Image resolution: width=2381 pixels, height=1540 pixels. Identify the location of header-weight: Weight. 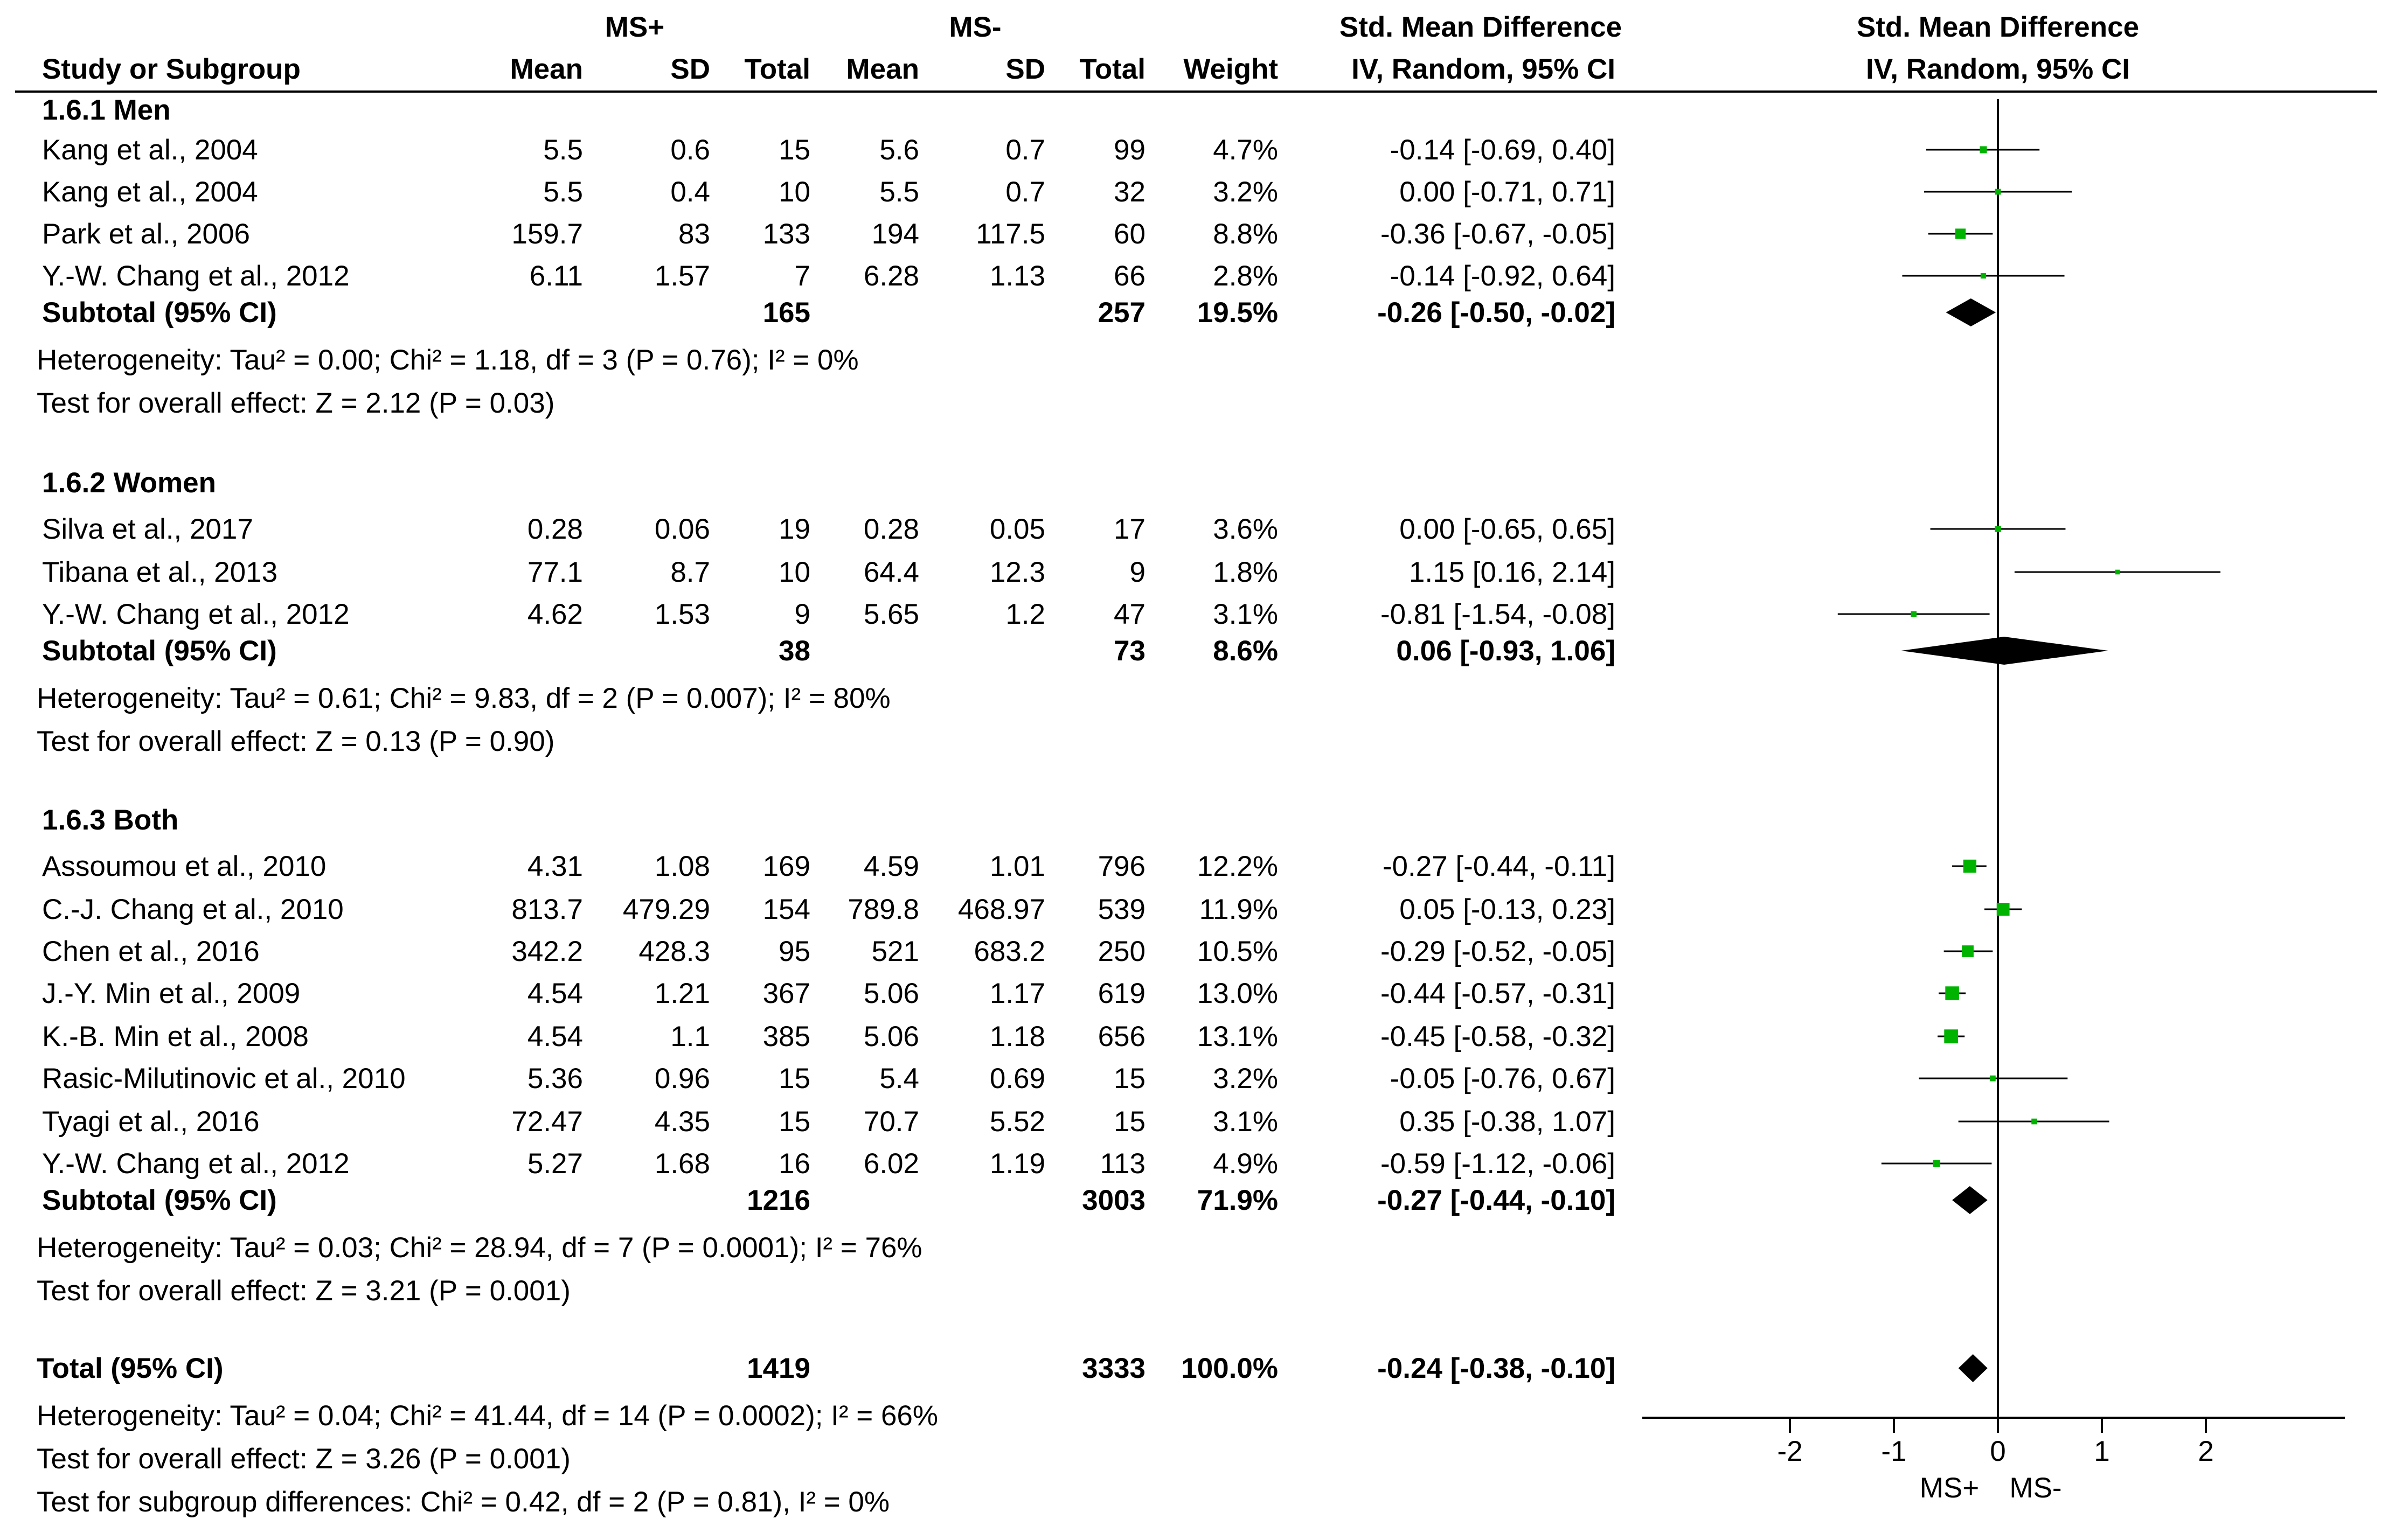
(1230, 69).